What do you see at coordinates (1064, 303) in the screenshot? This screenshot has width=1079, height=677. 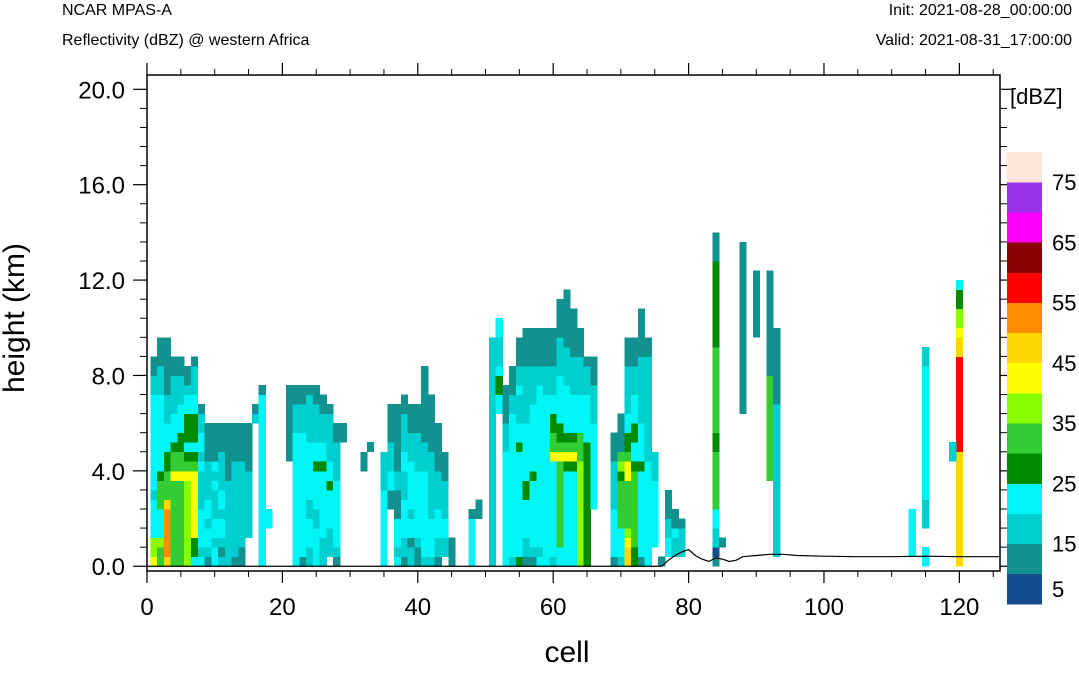 I see `colorbar-tick-label: 55` at bounding box center [1064, 303].